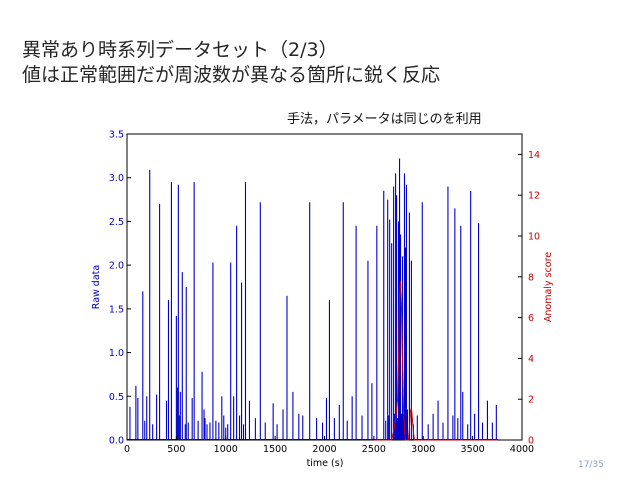 This screenshot has width=638, height=479. I want to click on y-tick-label: 2.0, so click(116, 266).